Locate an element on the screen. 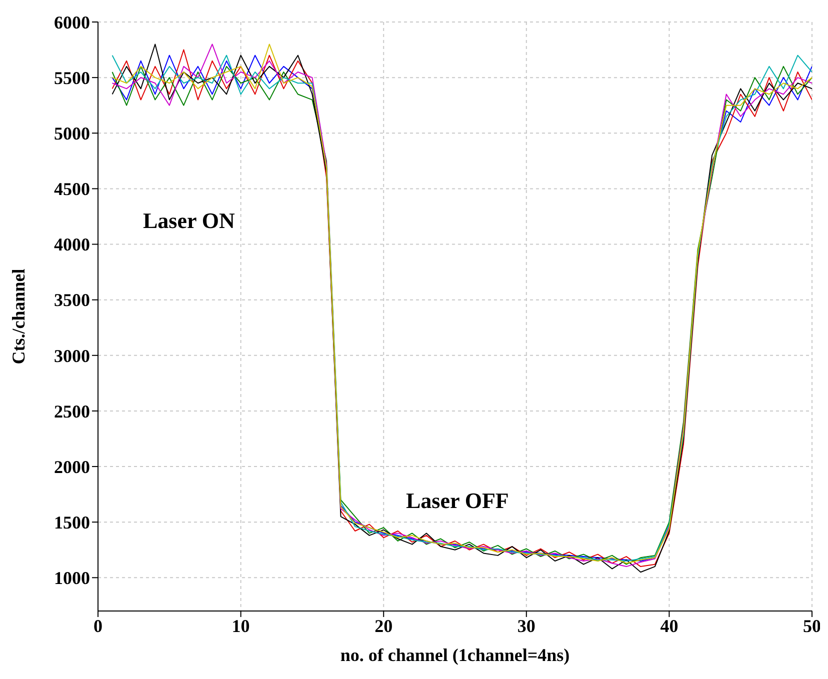 The image size is (828, 679). y-tick-label: 5000 is located at coordinates (72, 134).